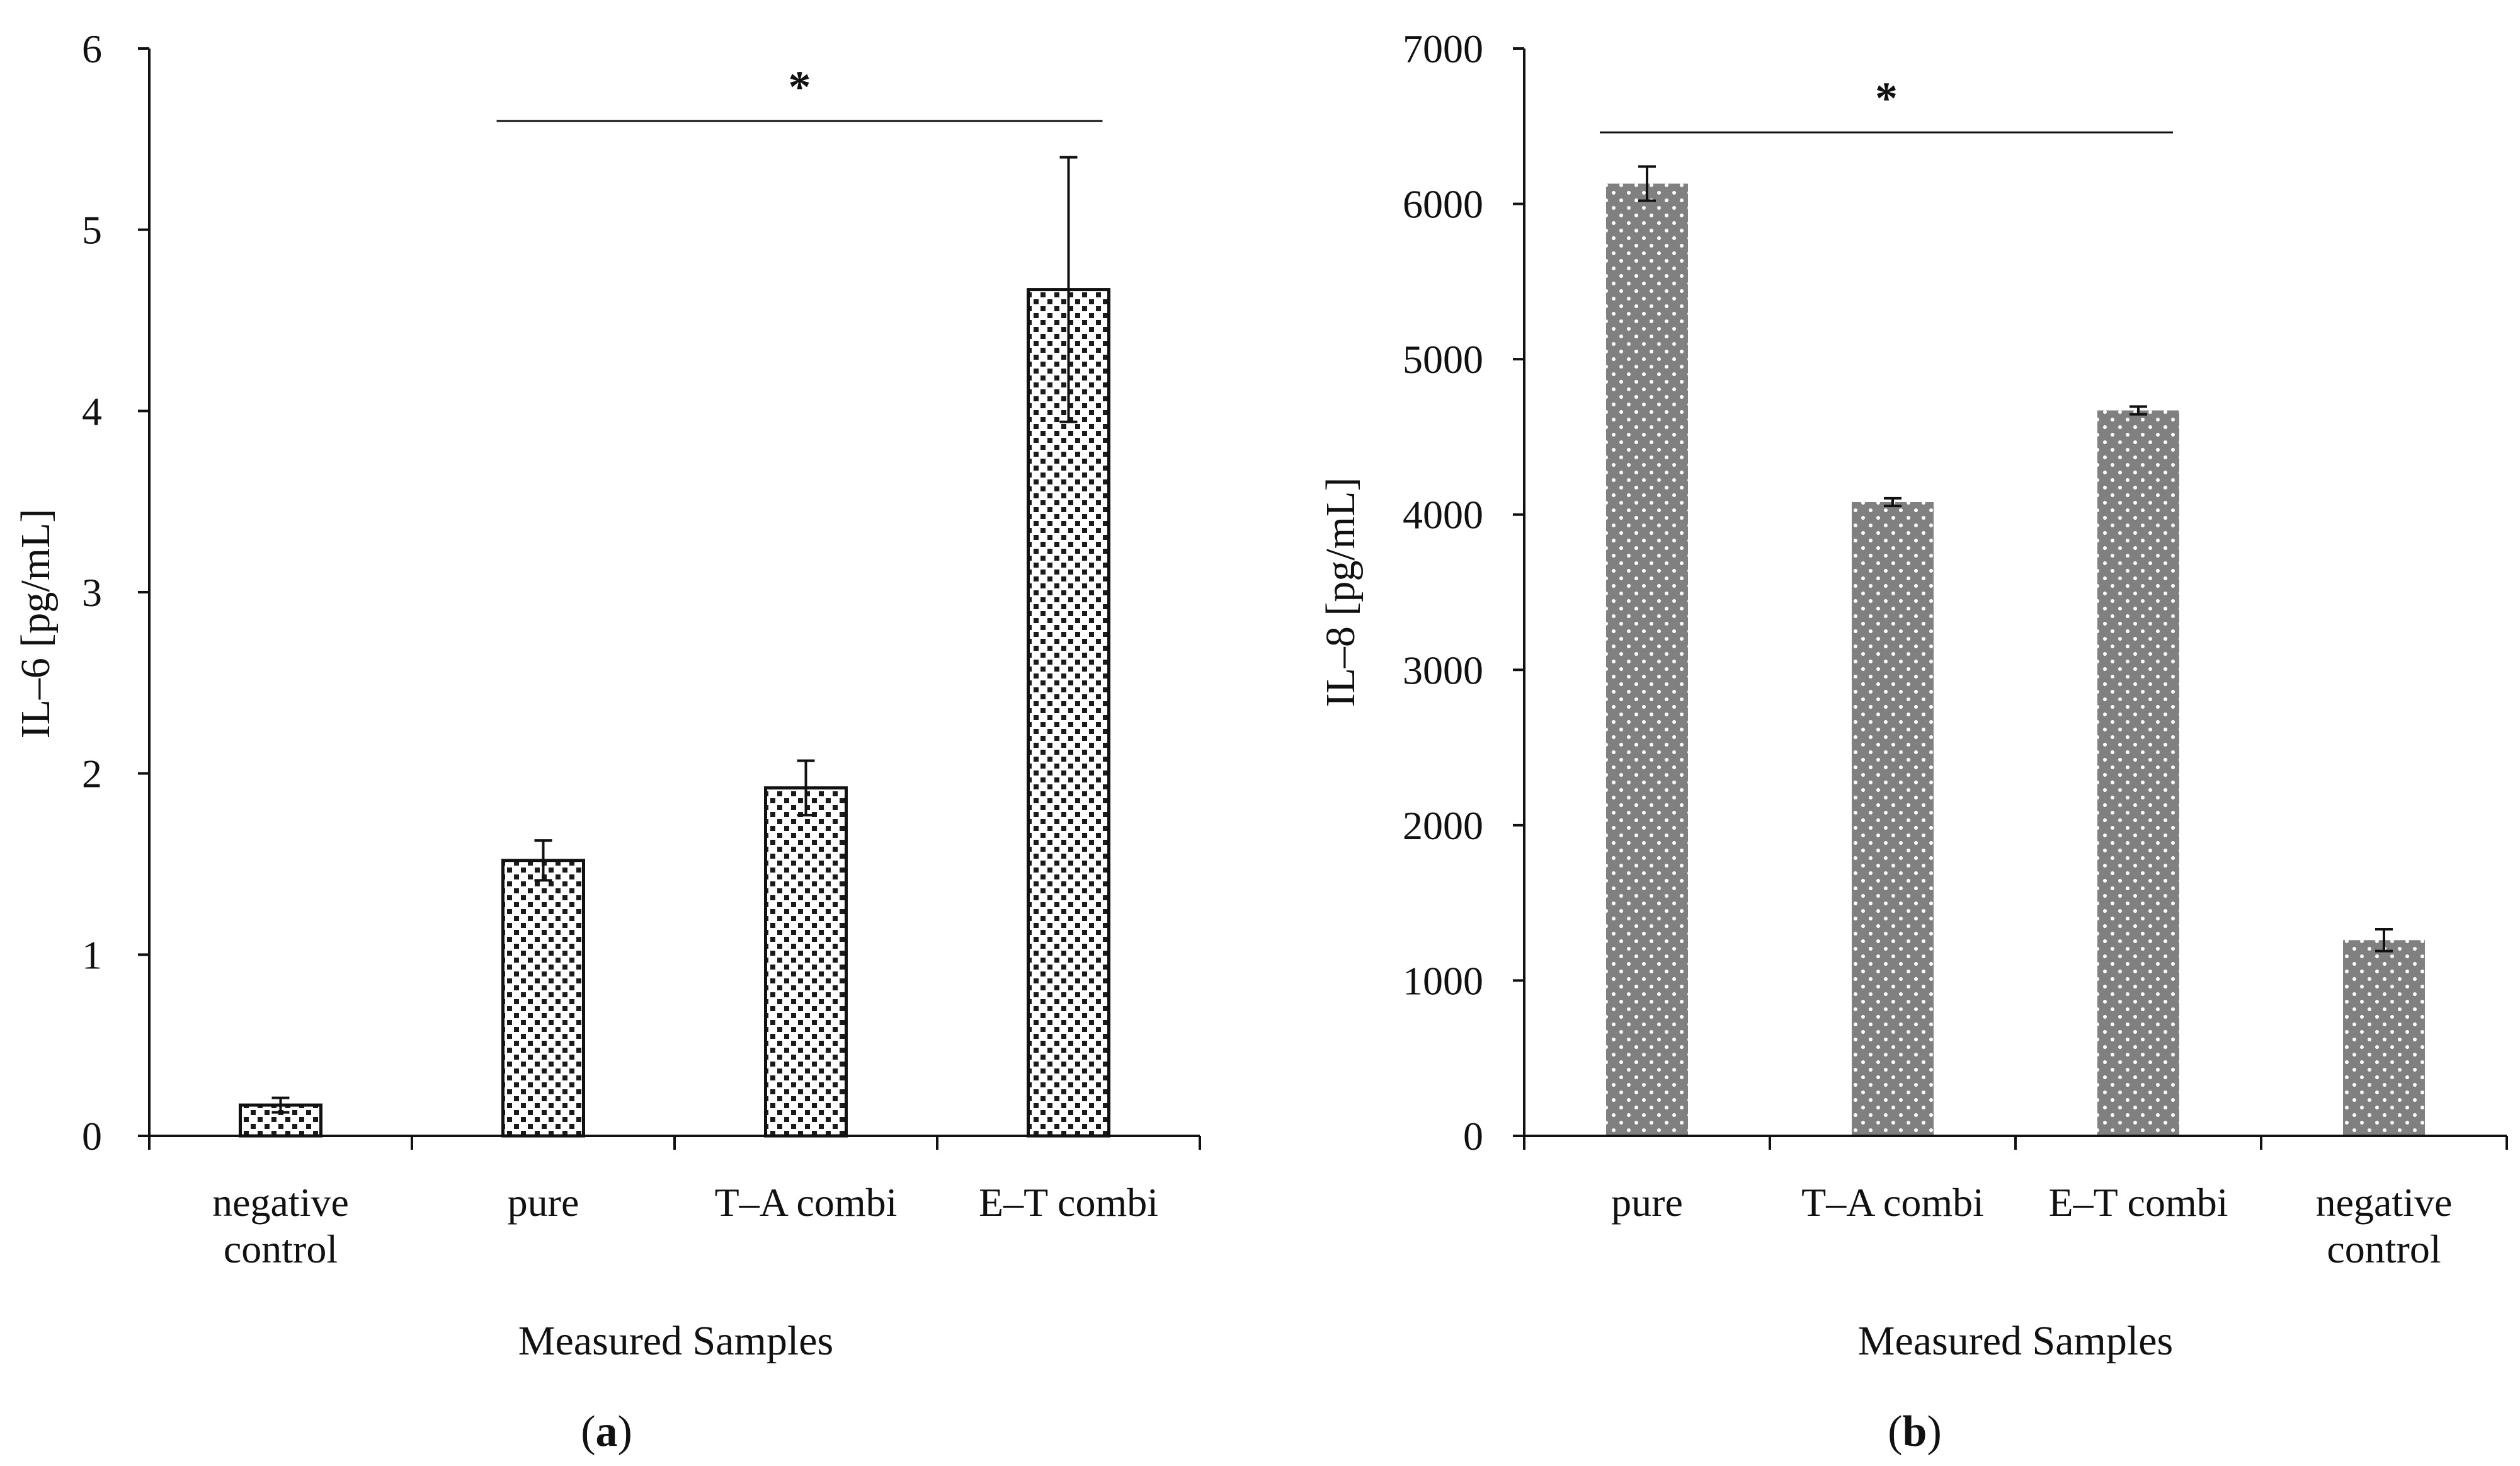  Describe the element at coordinates (1463, 592) in the screenshot. I see `y-axis-ticks: 0 1000 2000 3000 4000 5000 6000 7000` at that location.